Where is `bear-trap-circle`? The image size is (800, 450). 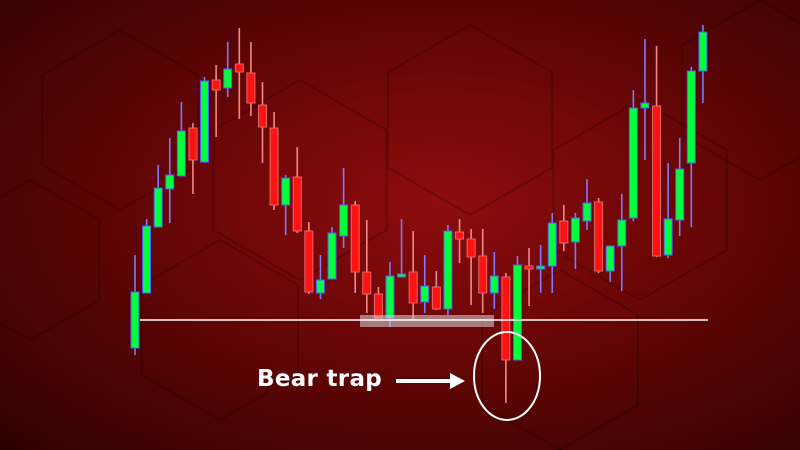 bear-trap-circle is located at coordinates (507, 376).